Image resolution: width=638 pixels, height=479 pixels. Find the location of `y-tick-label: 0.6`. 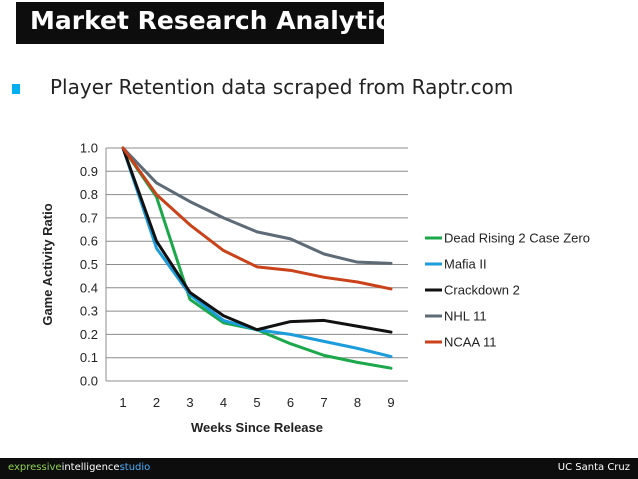

y-tick-label: 0.6 is located at coordinates (89, 241).